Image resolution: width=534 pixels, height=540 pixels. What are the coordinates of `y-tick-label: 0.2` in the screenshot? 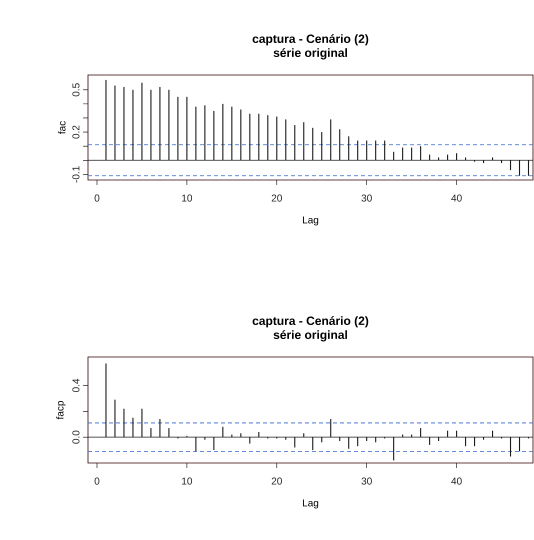 It's located at (76, 132).